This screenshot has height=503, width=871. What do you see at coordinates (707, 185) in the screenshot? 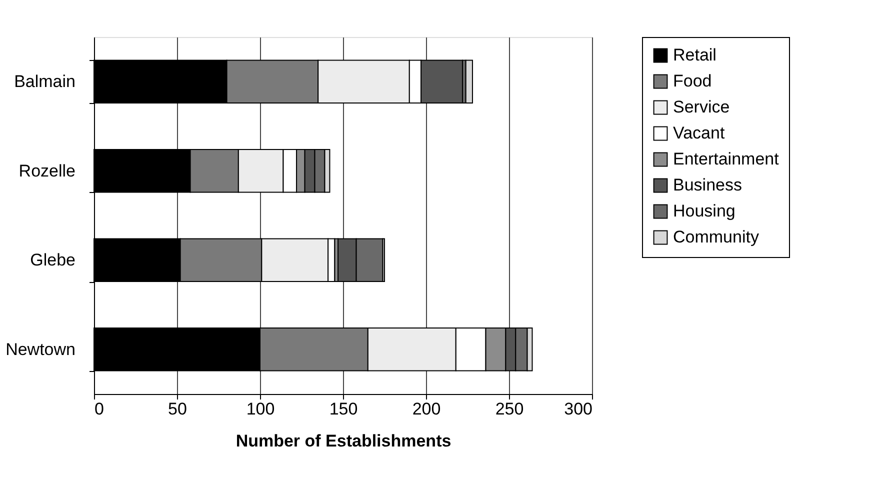
I see `legend-label: Business` at bounding box center [707, 185].